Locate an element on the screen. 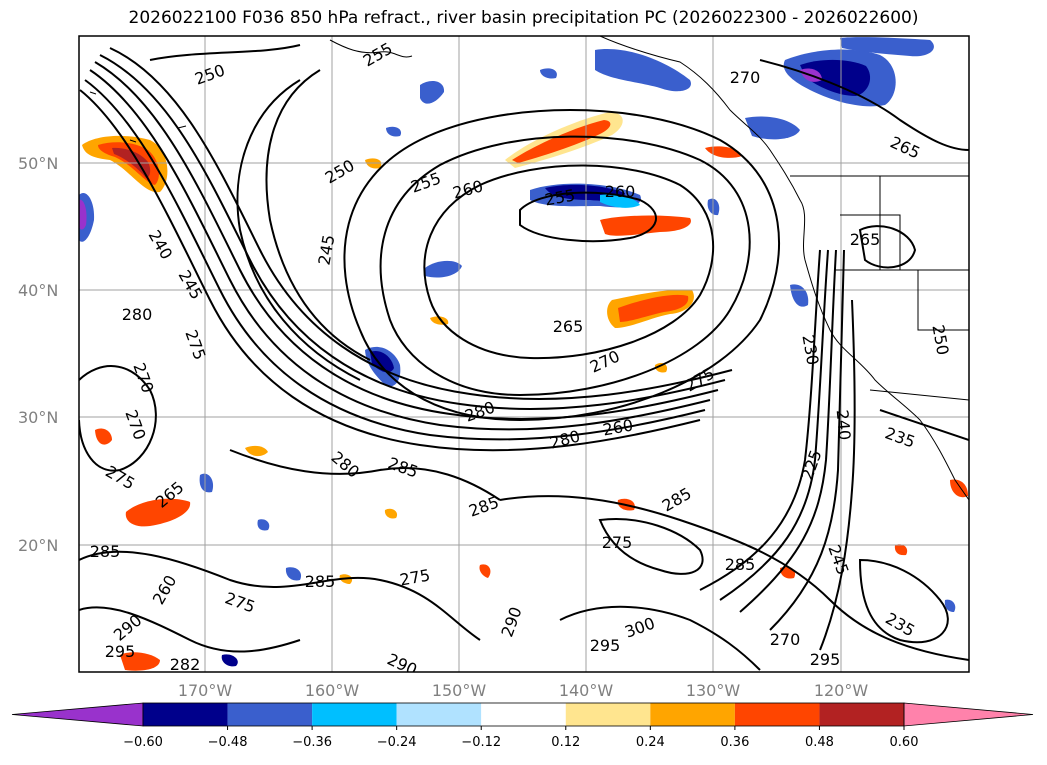  colorbar-tick-label: 0.24 is located at coordinates (650, 742).